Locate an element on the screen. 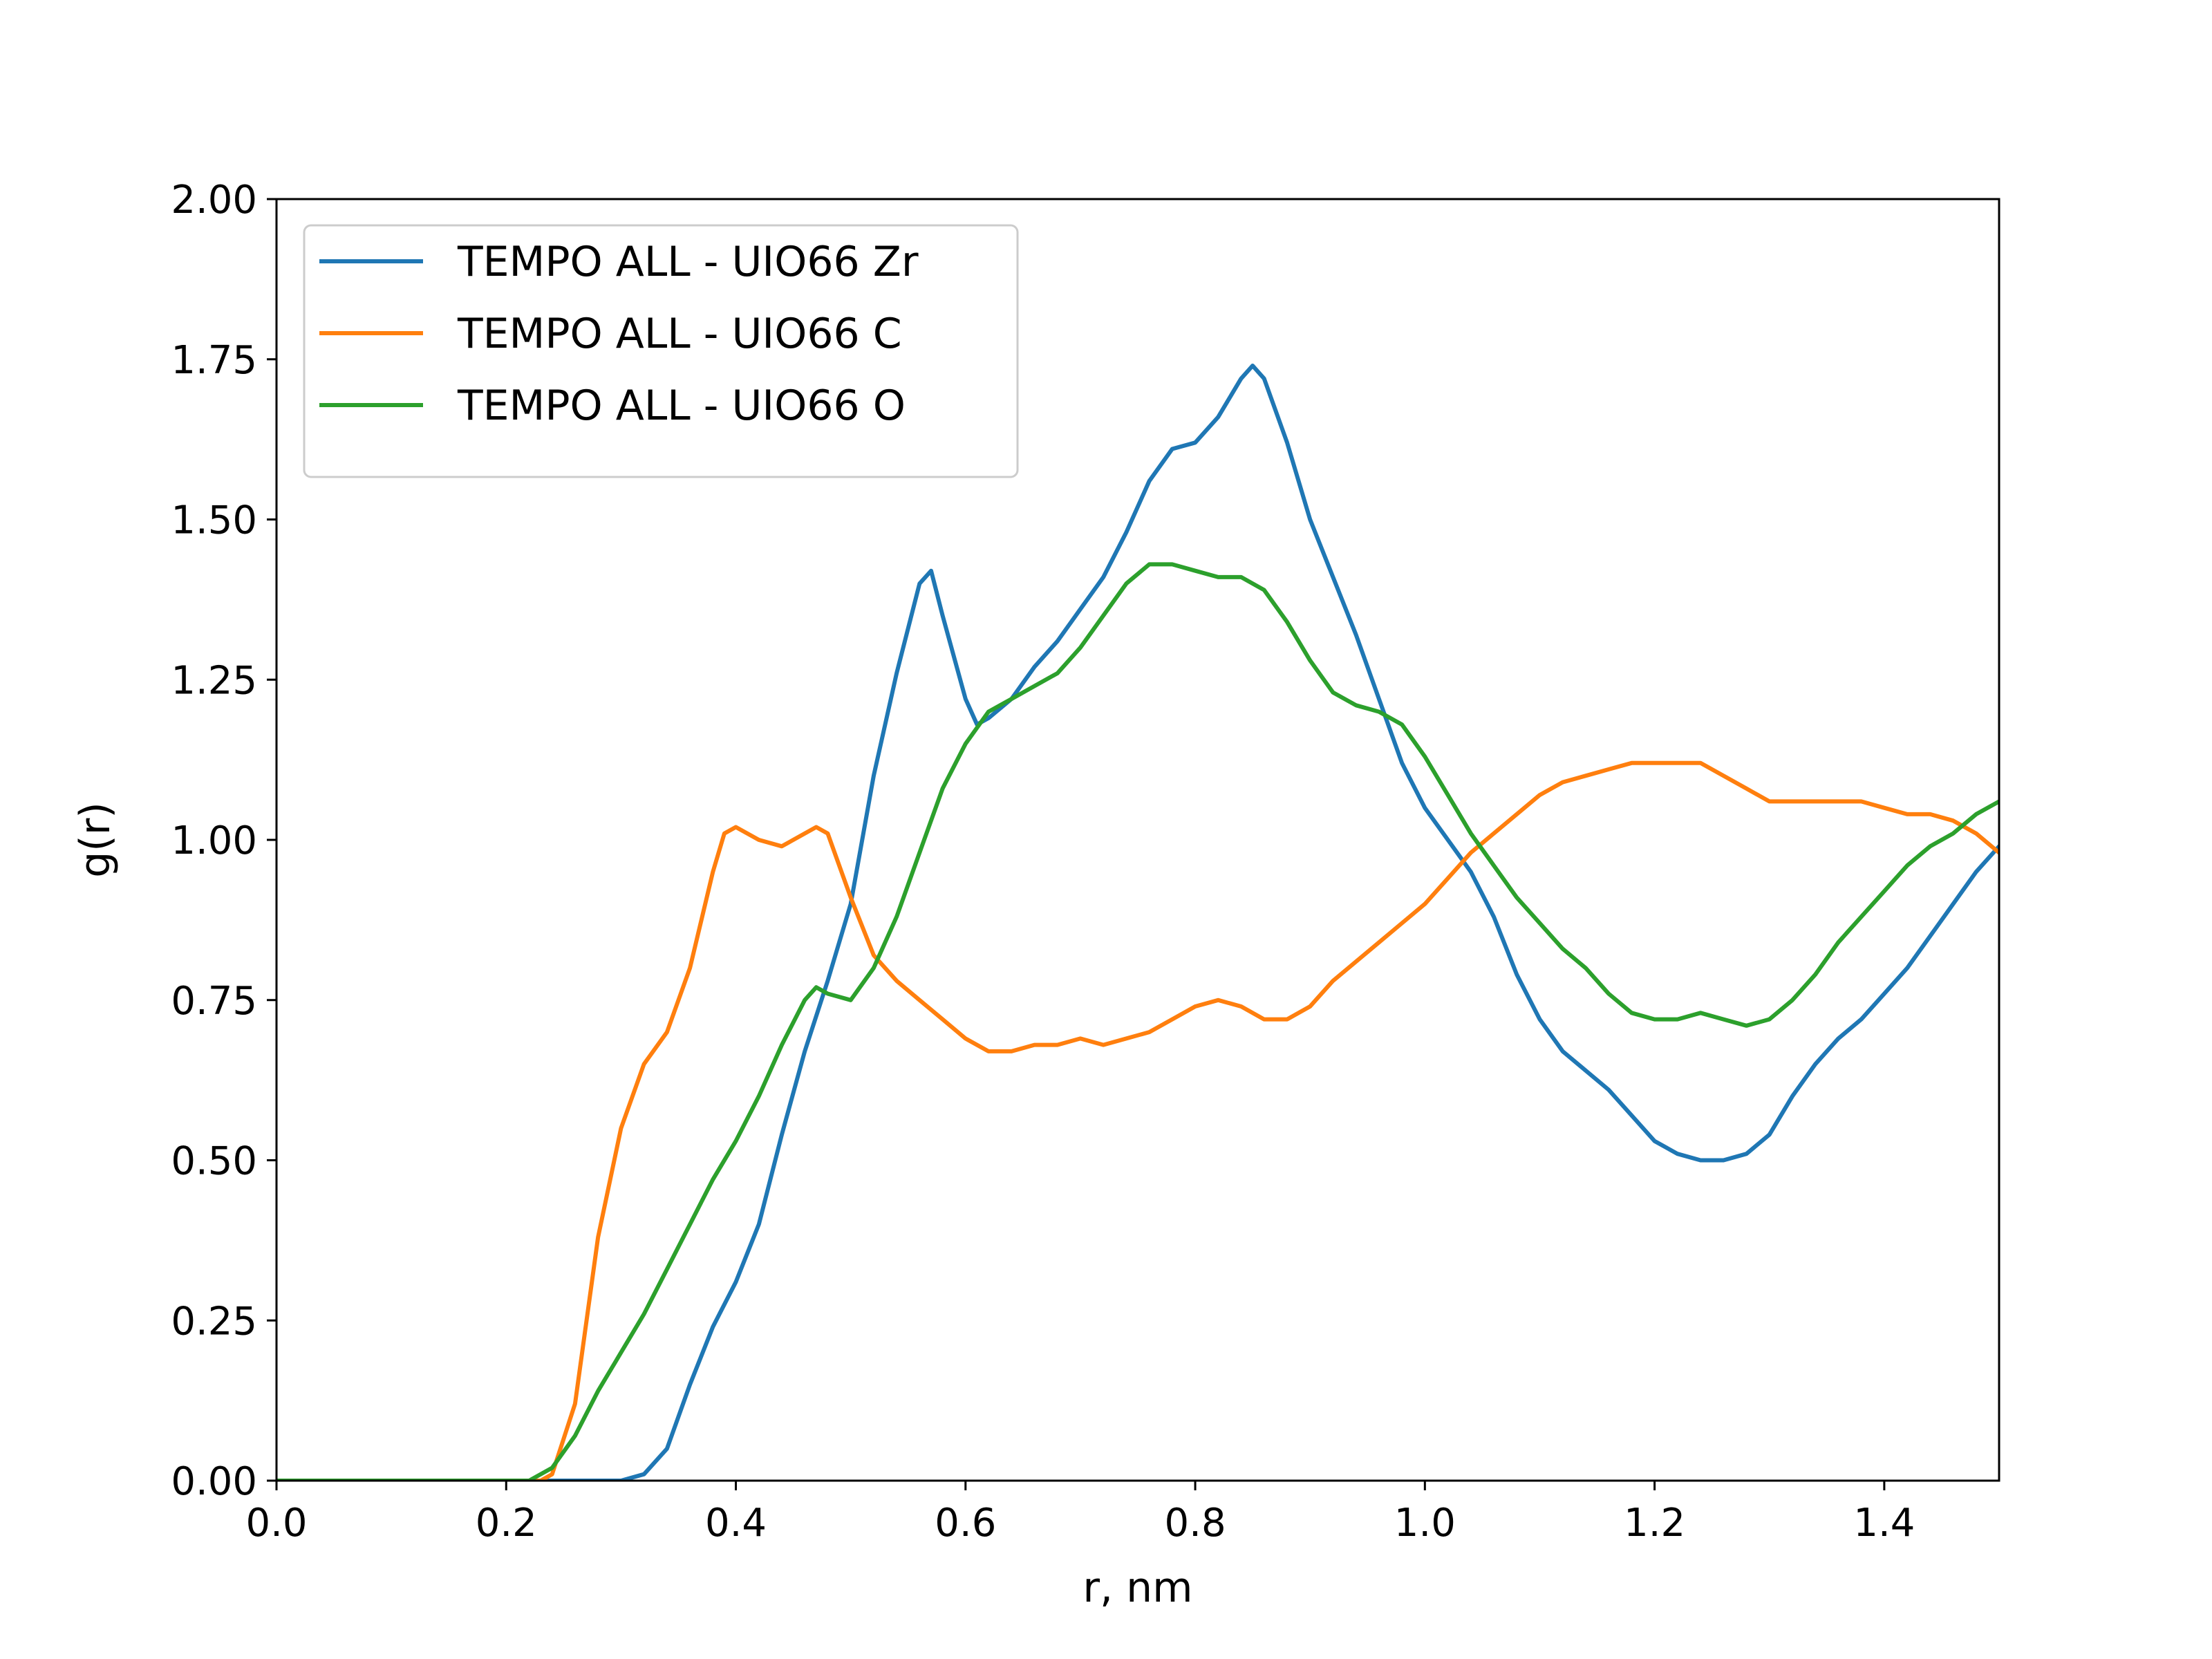  x-axis-ticks: 0.0 0.2 0.4 0.6 0.8 1.0 1.2 1.4 is located at coordinates (1080, 1513).